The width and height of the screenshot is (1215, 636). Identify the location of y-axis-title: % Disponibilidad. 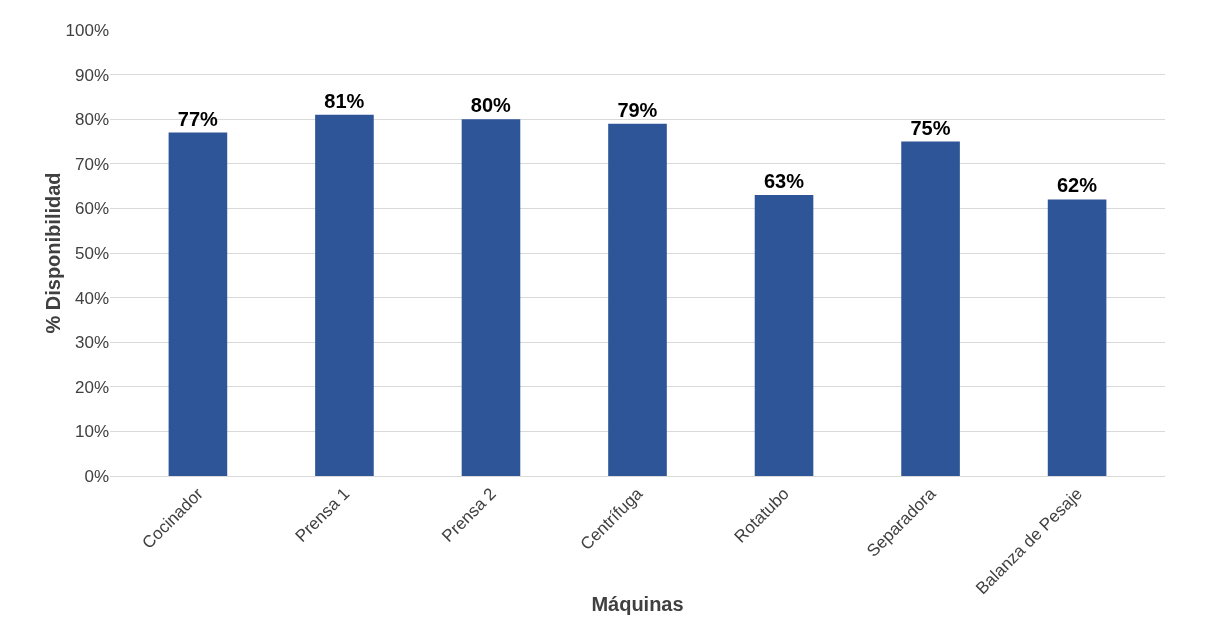
(53, 253).